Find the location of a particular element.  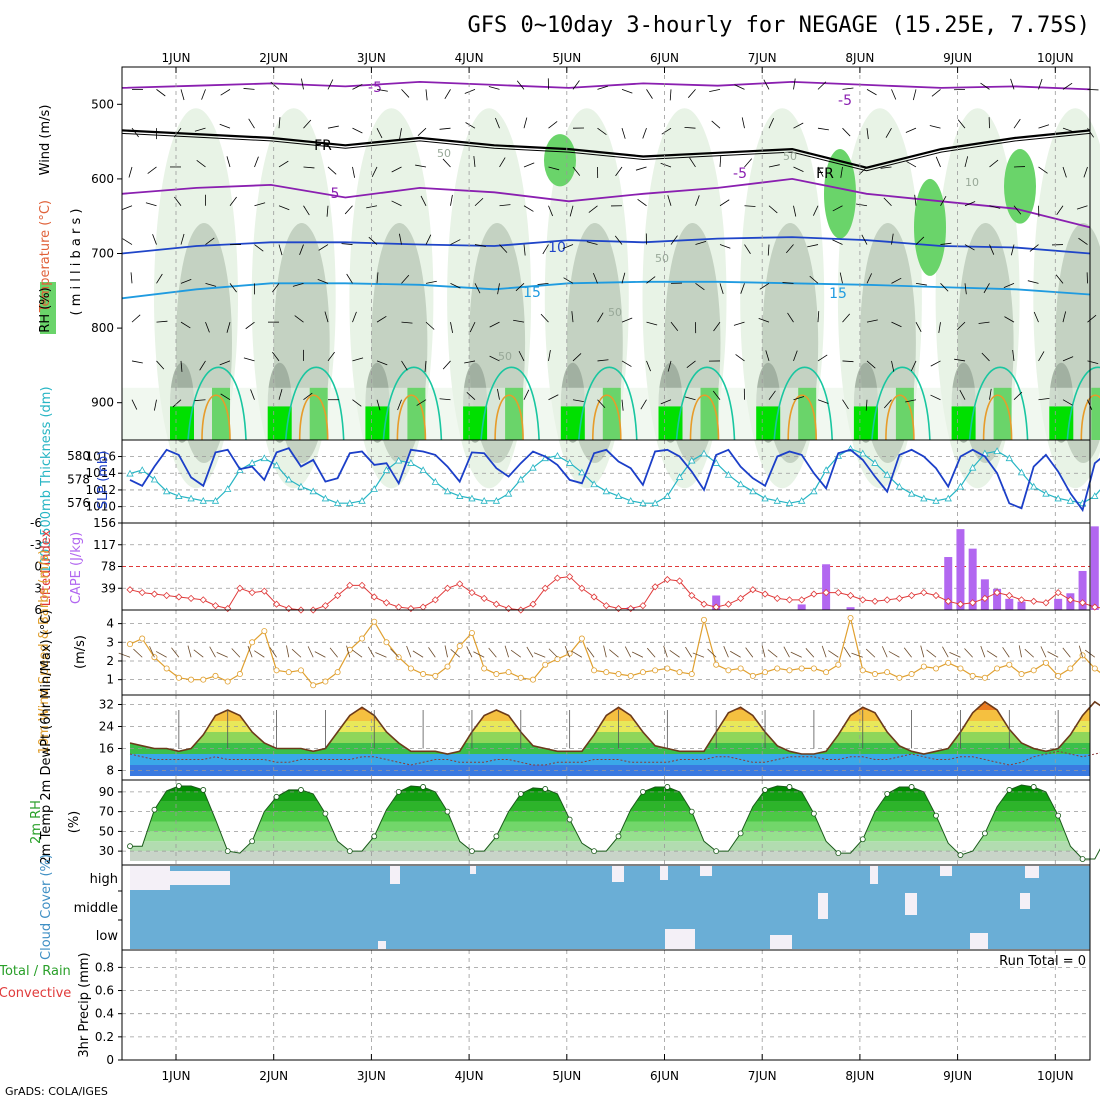

cape-bar is located at coordinates (1082, 590).